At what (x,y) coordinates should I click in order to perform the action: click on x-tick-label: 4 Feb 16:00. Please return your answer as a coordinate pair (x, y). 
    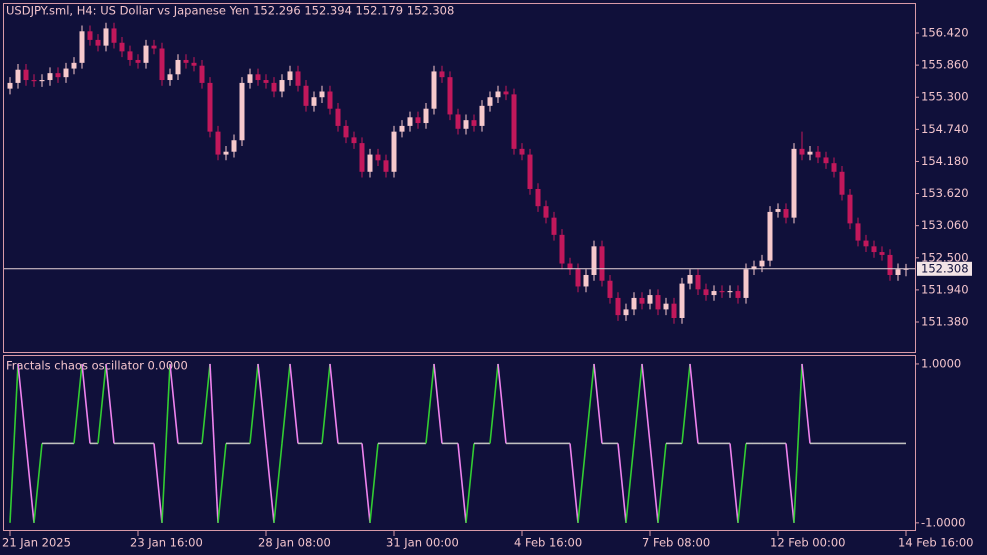
    Looking at the image, I should click on (548, 543).